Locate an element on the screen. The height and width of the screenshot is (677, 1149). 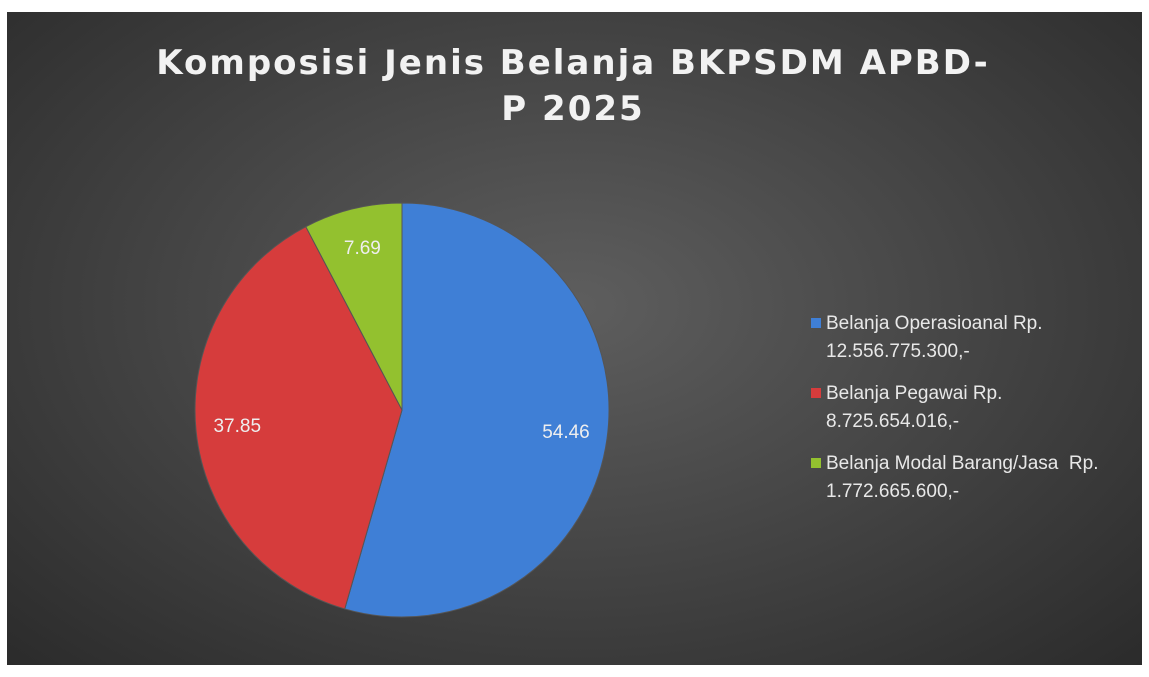
legend-label: Belanja Pegawai Rp. 8.725.654.016,- is located at coordinates (917, 407).